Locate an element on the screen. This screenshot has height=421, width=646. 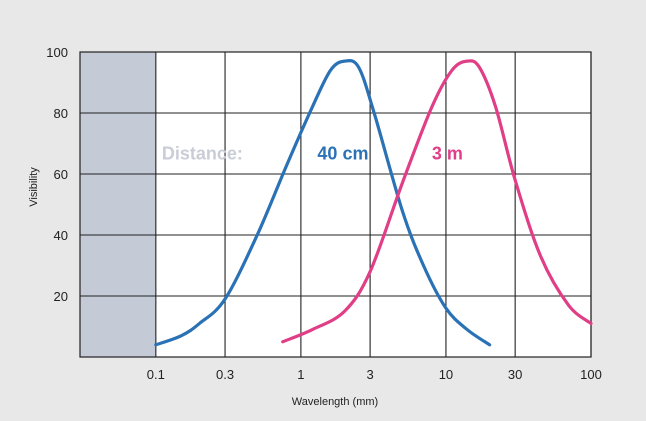
y-axis-label: Visibility is located at coordinates (34, 187).